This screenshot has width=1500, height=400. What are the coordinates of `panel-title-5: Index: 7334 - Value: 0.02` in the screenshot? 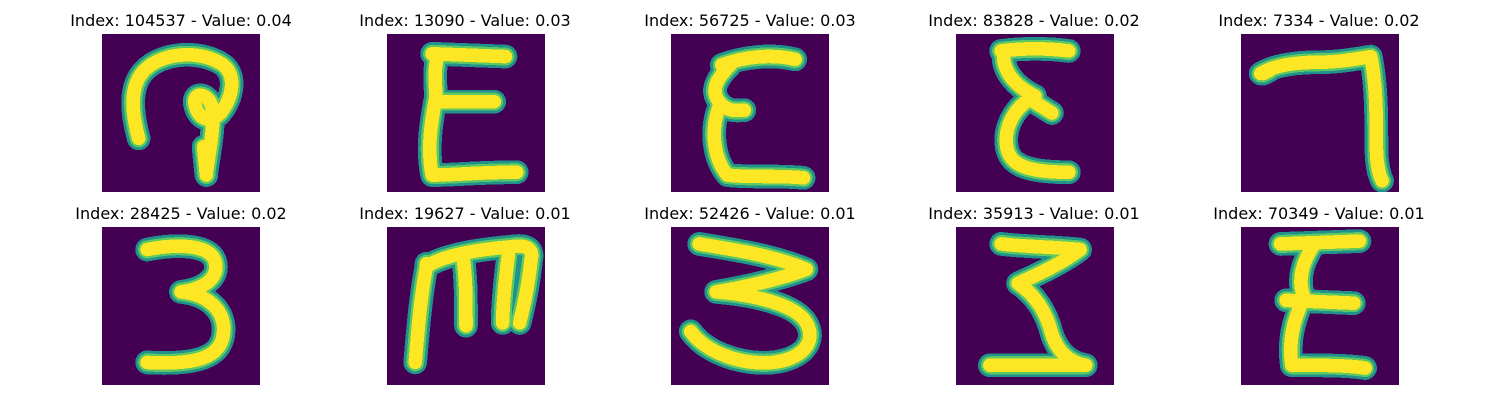 It's located at (1319, 20).